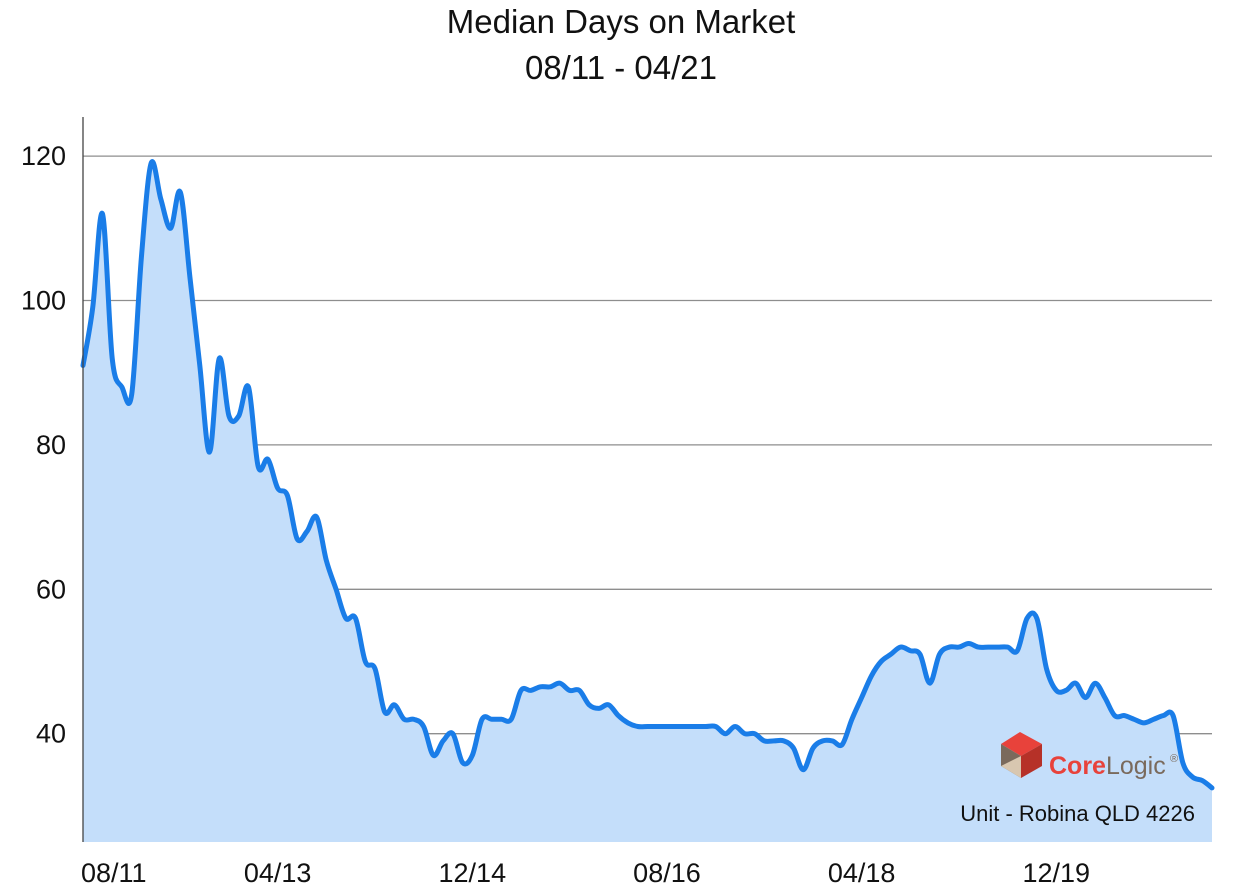 The width and height of the screenshot is (1242, 891). What do you see at coordinates (1174, 759) in the screenshot?
I see `registered-mark: ®` at bounding box center [1174, 759].